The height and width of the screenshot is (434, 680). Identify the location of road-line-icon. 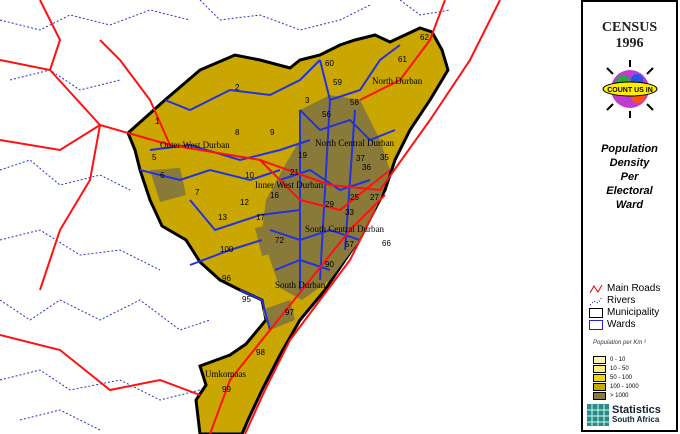
(596, 288).